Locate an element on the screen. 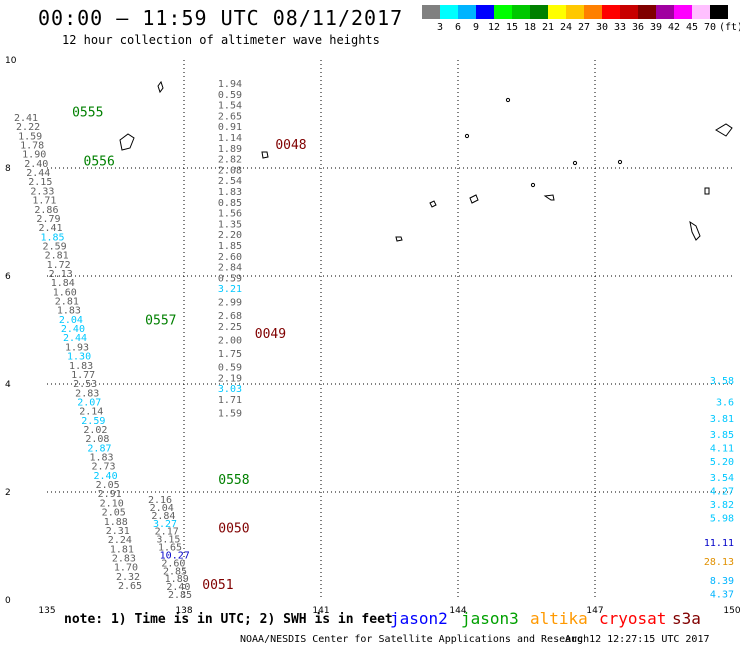 This screenshot has width=740, height=650. legend-label: 21 is located at coordinates (548, 27).